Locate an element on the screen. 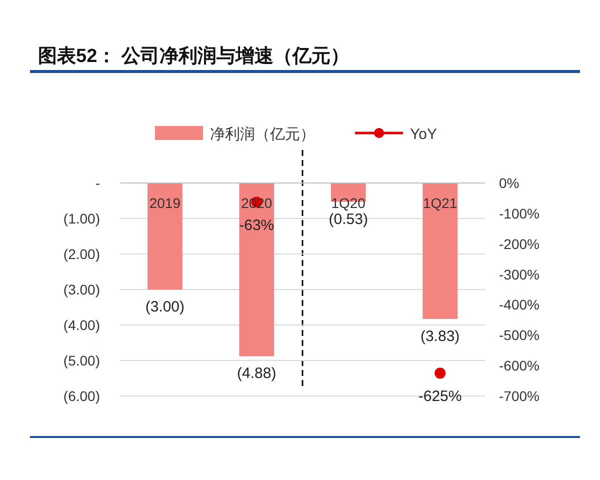 This screenshot has width=600, height=480. y2-tick-label: -200% is located at coordinates (519, 244).